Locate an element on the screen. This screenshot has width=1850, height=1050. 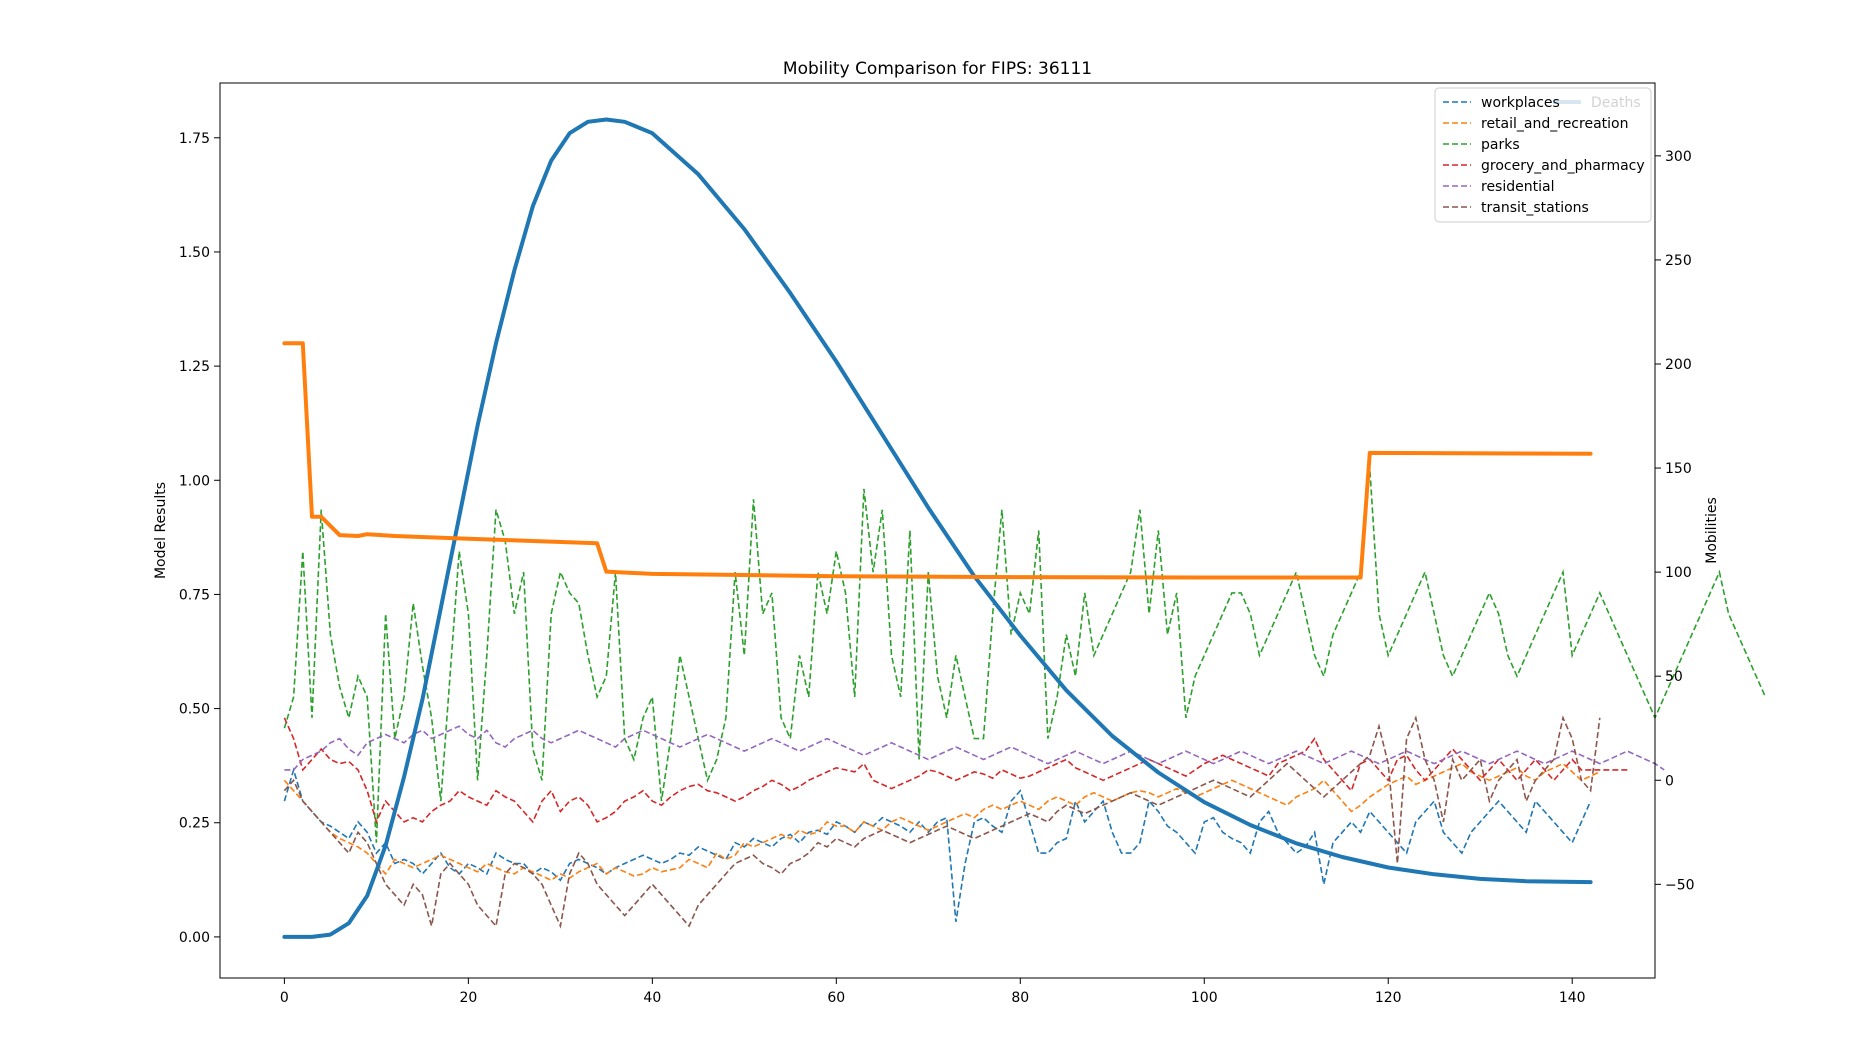
y-axis-label-left: Model Results is located at coordinates (161, 530).